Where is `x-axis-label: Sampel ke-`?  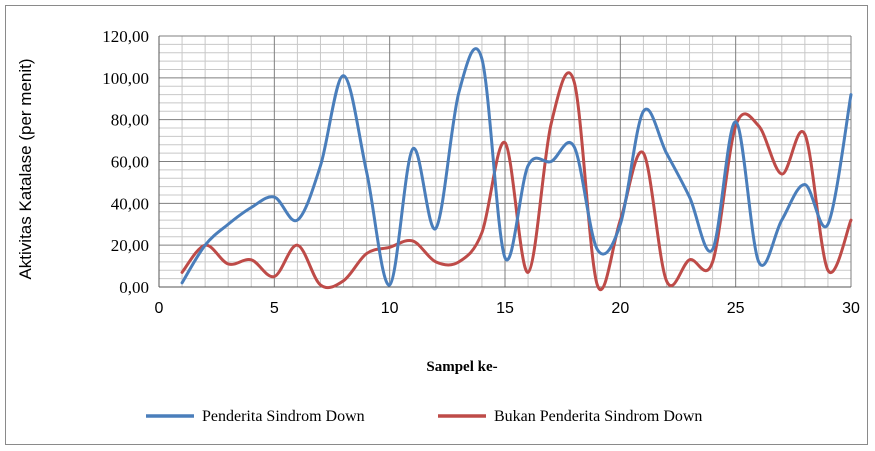
x-axis-label: Sampel ke- is located at coordinates (461, 367).